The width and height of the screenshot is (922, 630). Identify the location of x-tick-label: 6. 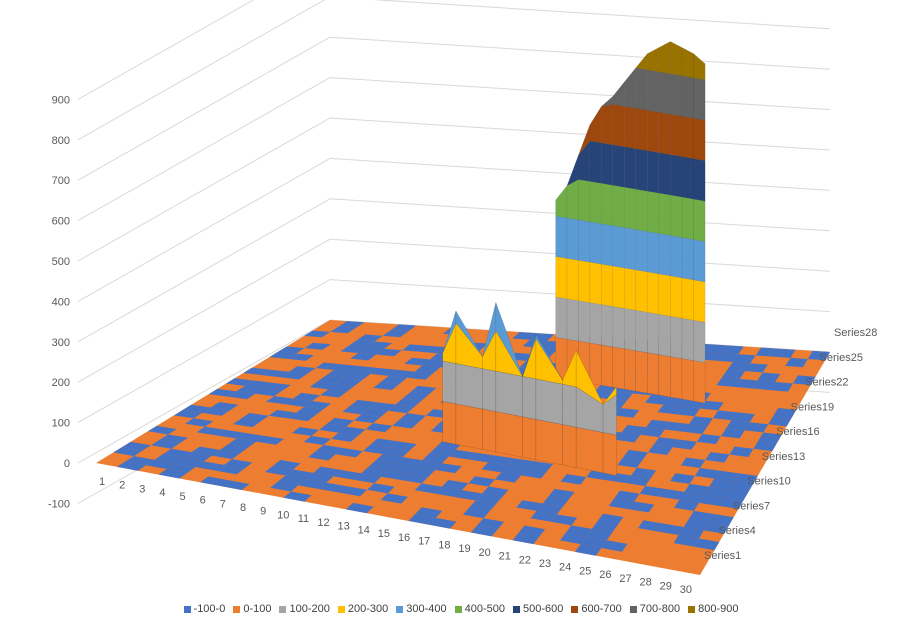
(203, 501).